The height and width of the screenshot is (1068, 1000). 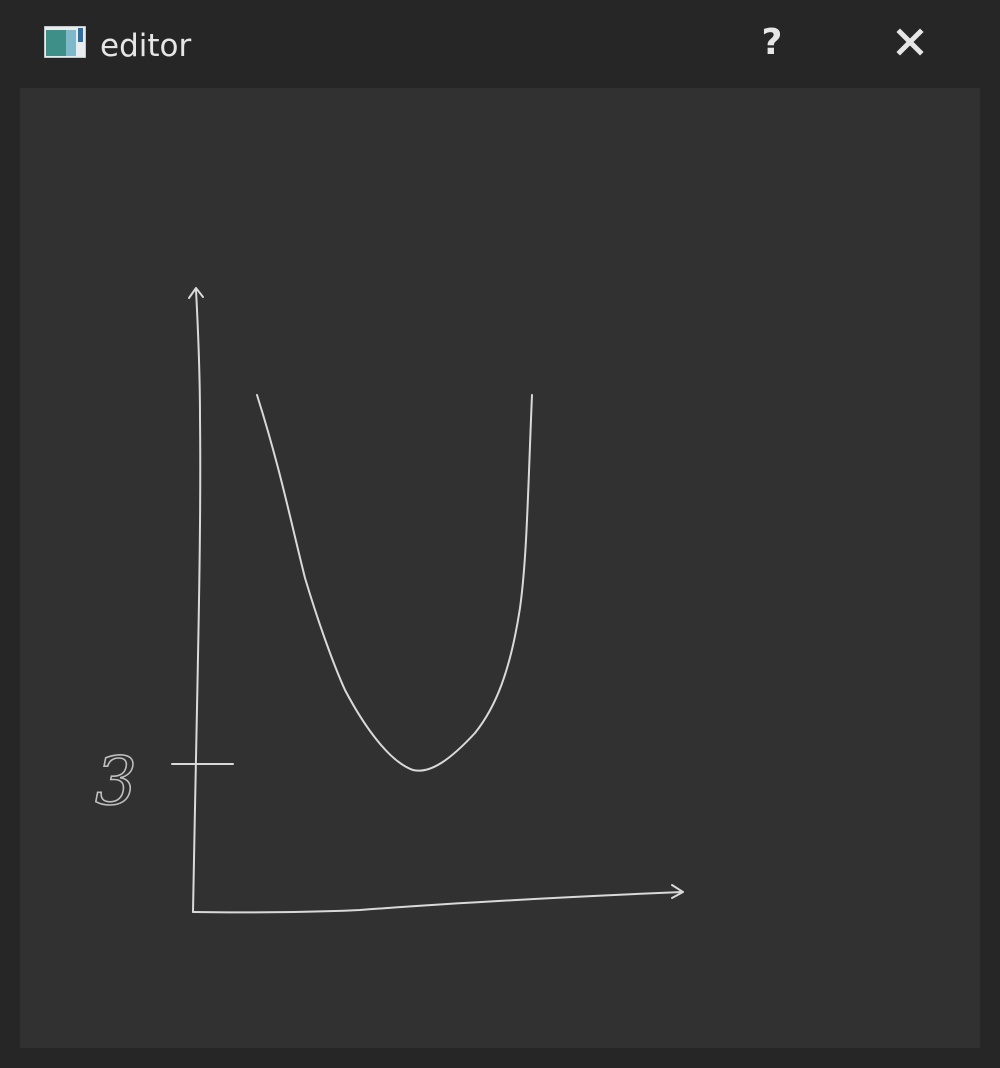 I want to click on x-axis-line, so click(x=437, y=902).